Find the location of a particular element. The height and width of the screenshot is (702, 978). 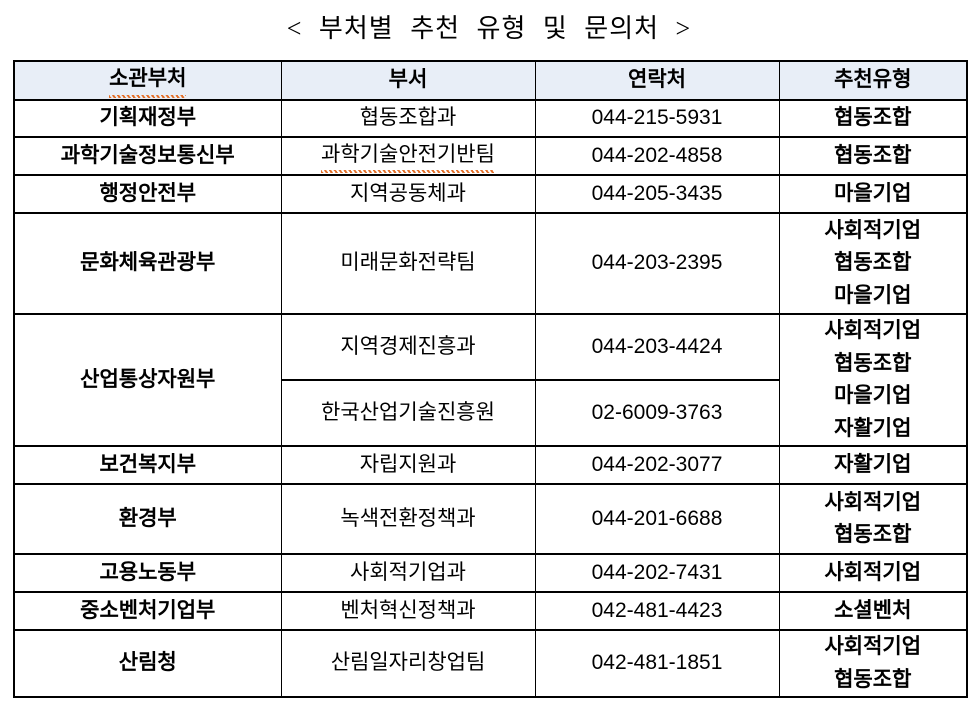

cell-dept: 자립지원과 is located at coordinates (408, 465).